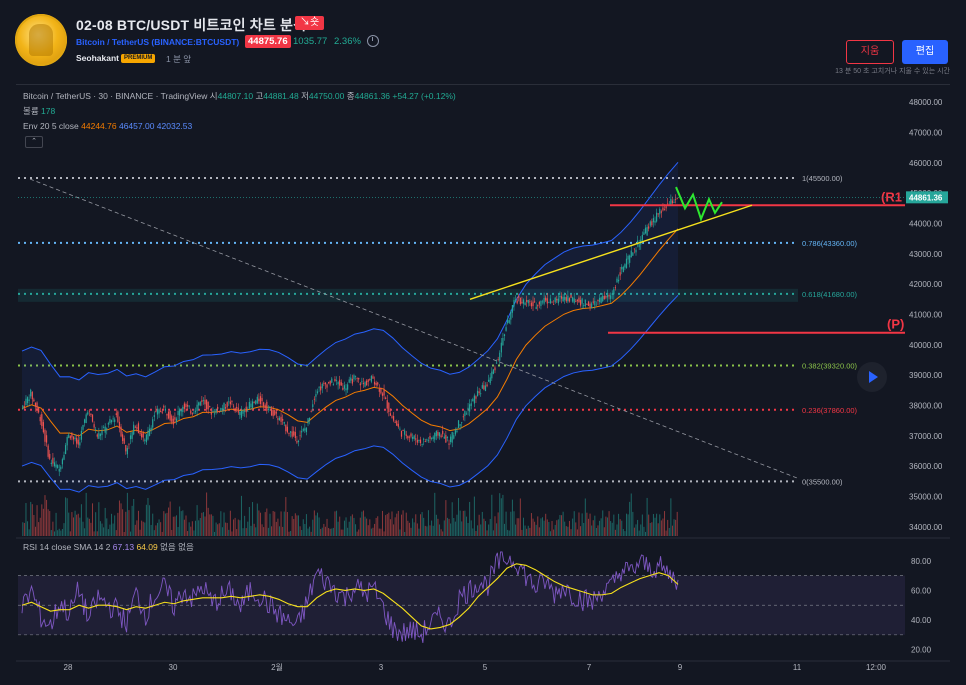 Image resolution: width=966 pixels, height=685 pixels. Describe the element at coordinates (373, 41) in the screenshot. I see `clock-icon` at that location.